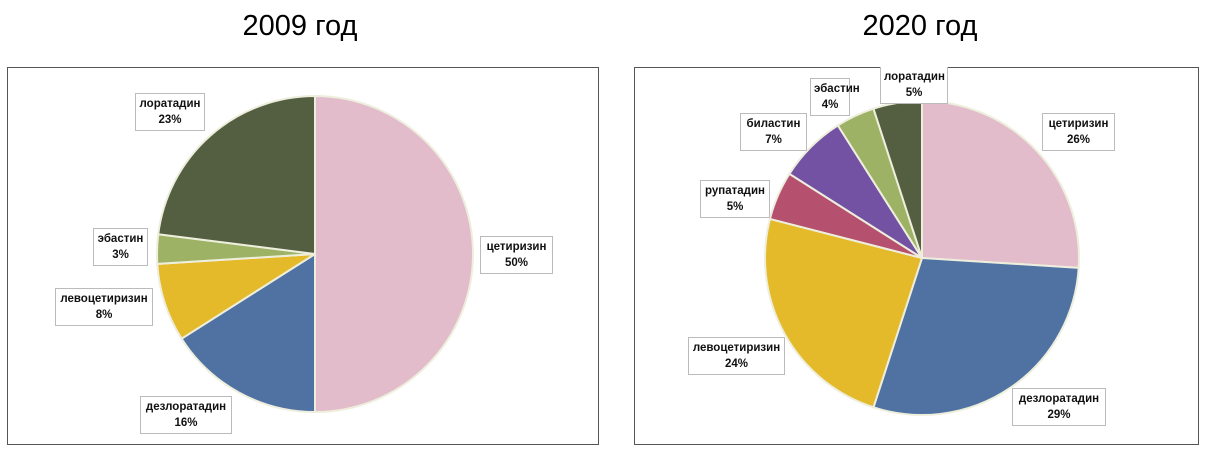  I want to click on data-label: лоратадин 23%, so click(170, 112).